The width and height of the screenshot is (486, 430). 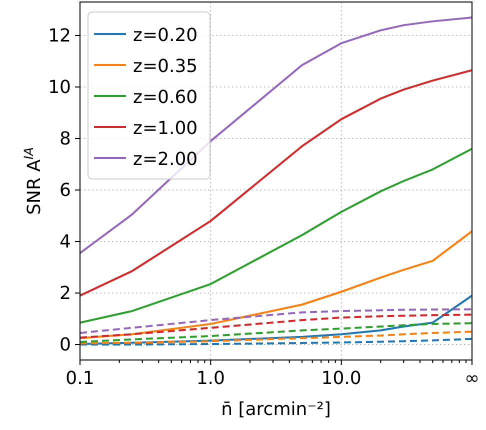 I want to click on x-tick-label: 0.1, so click(x=80, y=378).